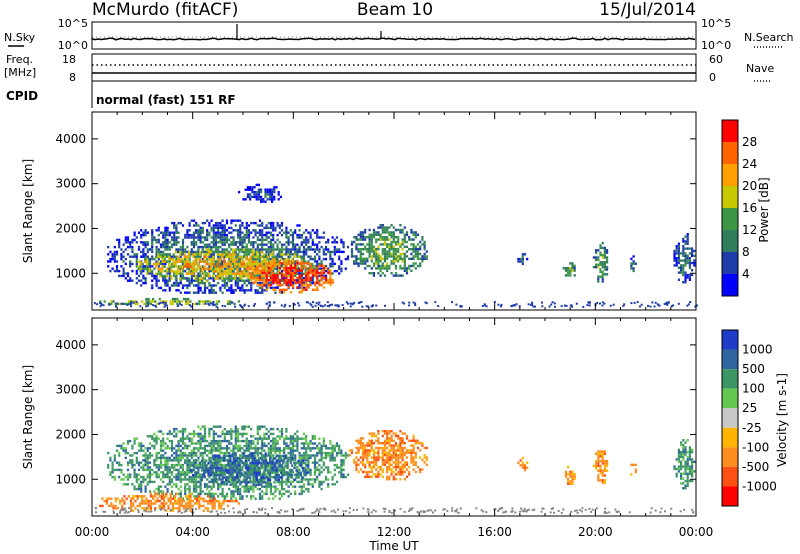 This screenshot has width=800, height=554. Describe the element at coordinates (752, 428) in the screenshot. I see `velocity-cbar-tick: -25` at that location.